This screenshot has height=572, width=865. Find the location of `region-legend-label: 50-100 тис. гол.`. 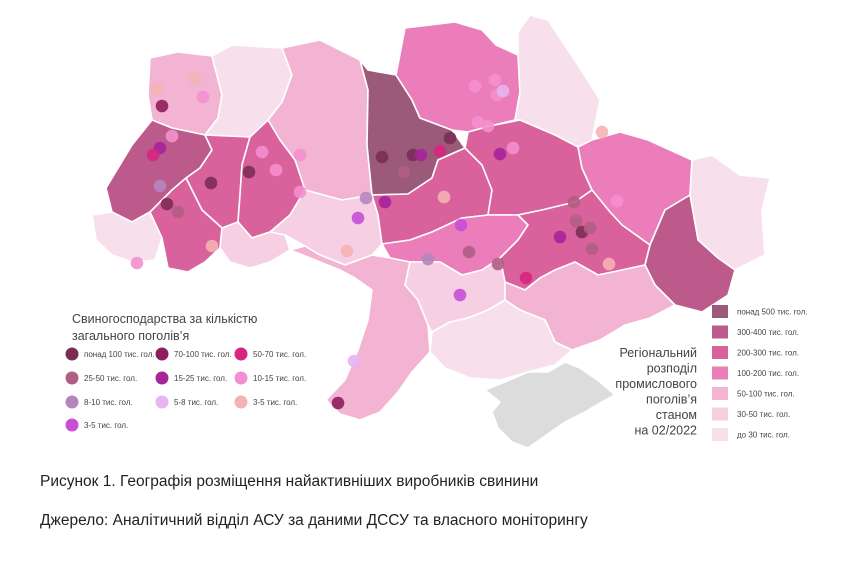

region-legend-label: 50-100 тис. гол. is located at coordinates (766, 394).